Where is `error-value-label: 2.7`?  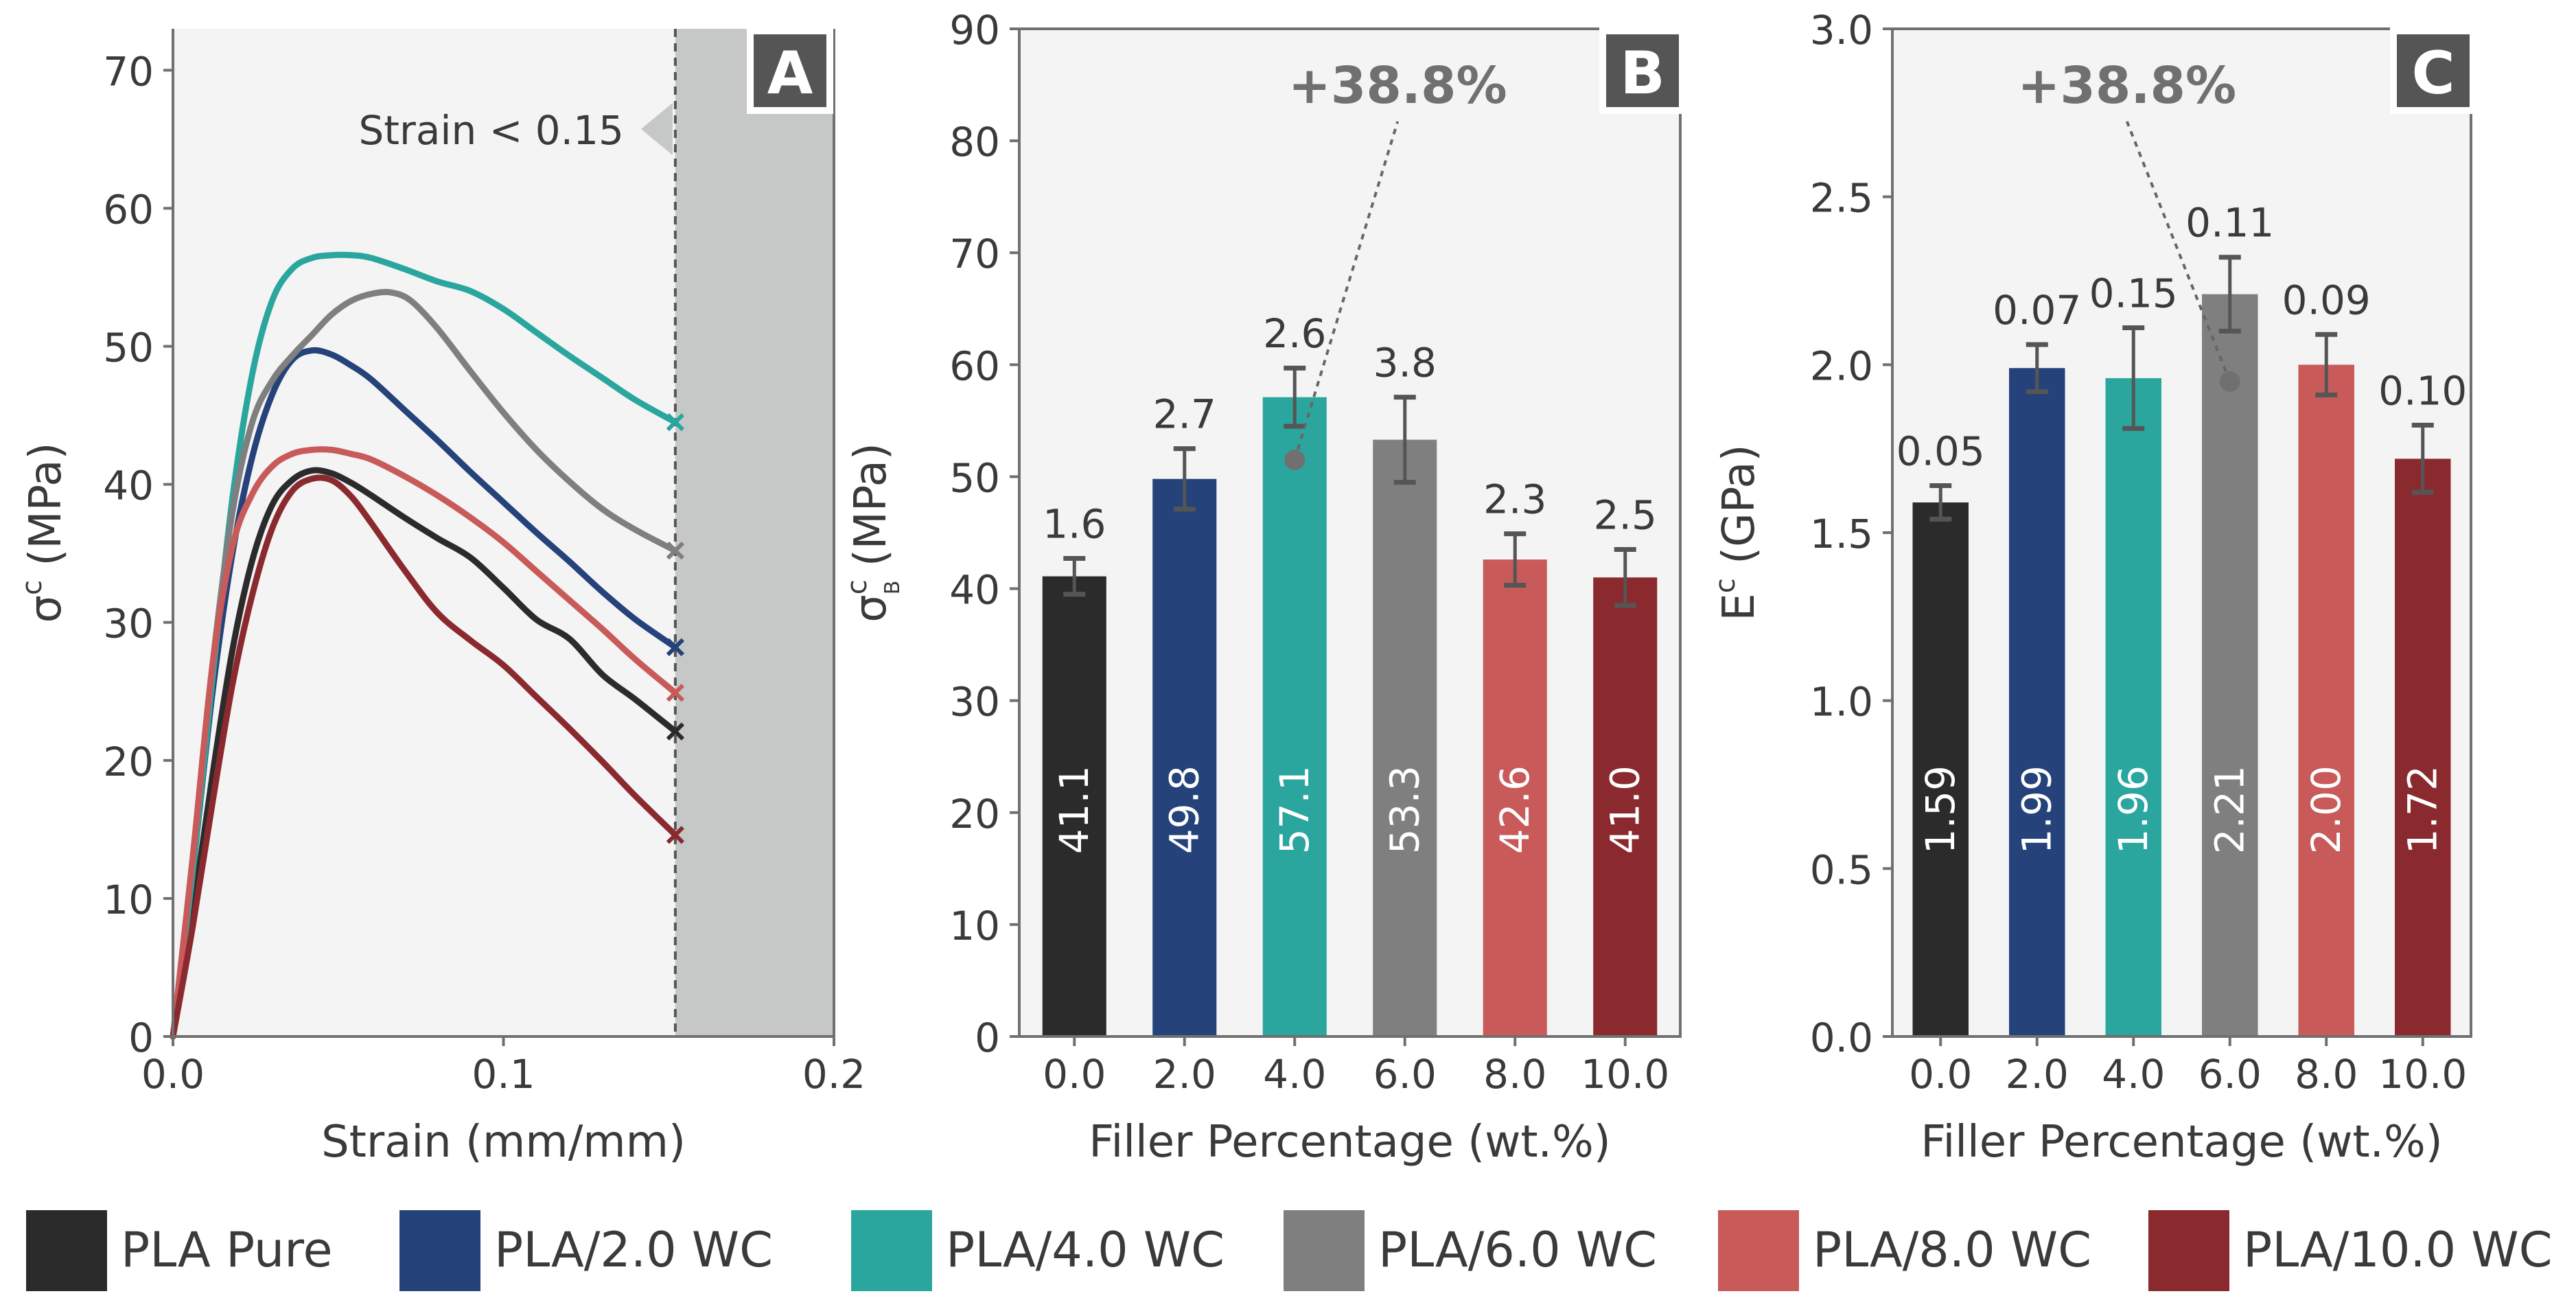
error-value-label: 2.7 is located at coordinates (1184, 414).